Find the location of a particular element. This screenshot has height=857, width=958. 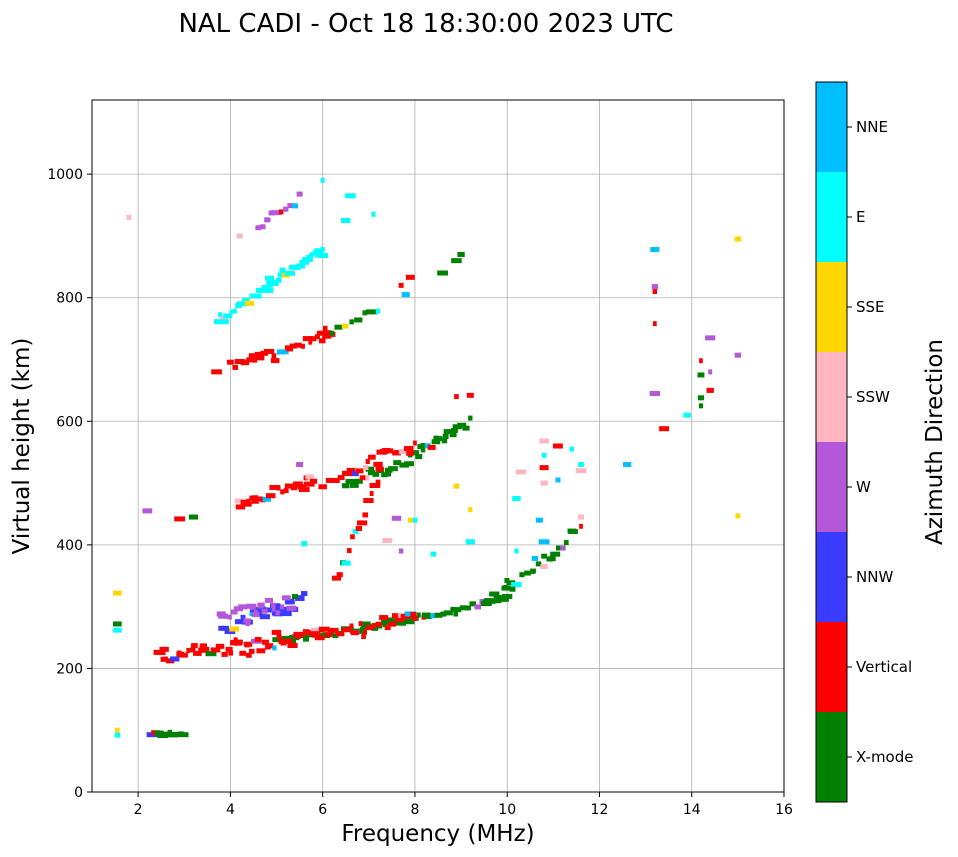

y-tick-label: 400 is located at coordinates (69, 546).